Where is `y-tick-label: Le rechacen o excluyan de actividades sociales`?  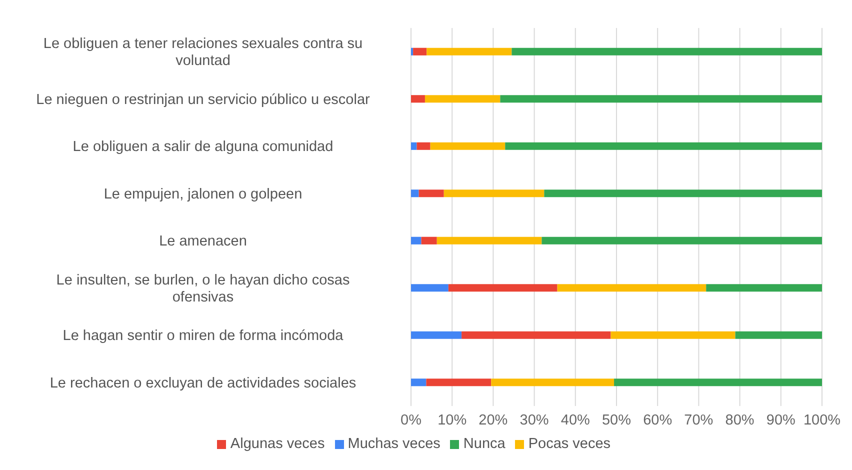 y-tick-label: Le rechacen o excluyan de actividades sociales is located at coordinates (203, 383).